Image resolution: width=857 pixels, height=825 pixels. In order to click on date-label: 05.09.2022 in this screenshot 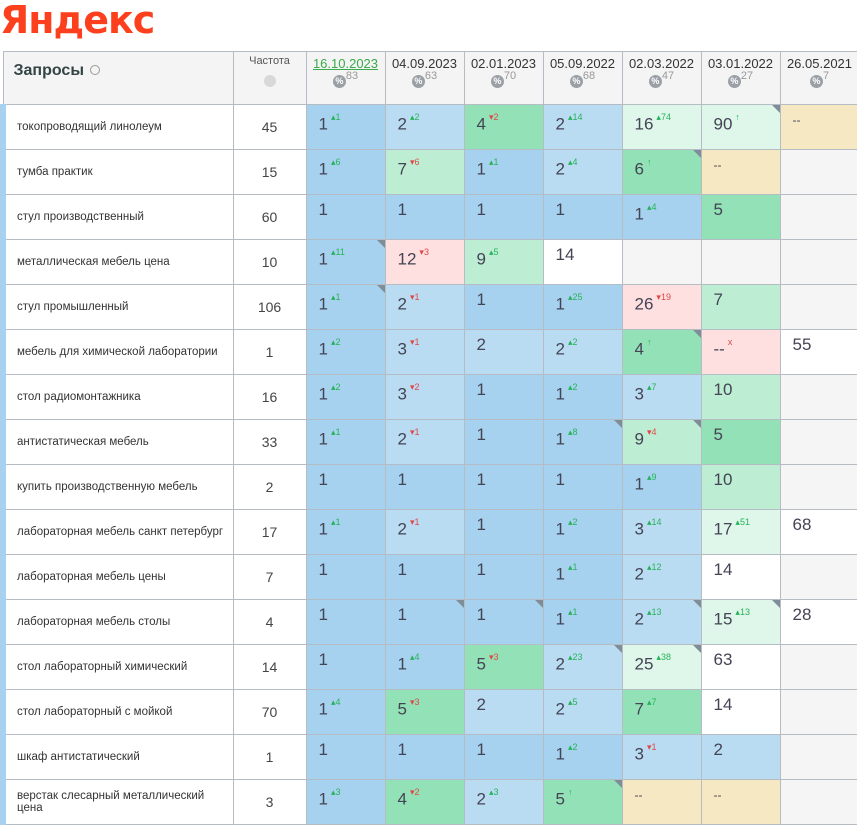, I will do `click(582, 63)`.